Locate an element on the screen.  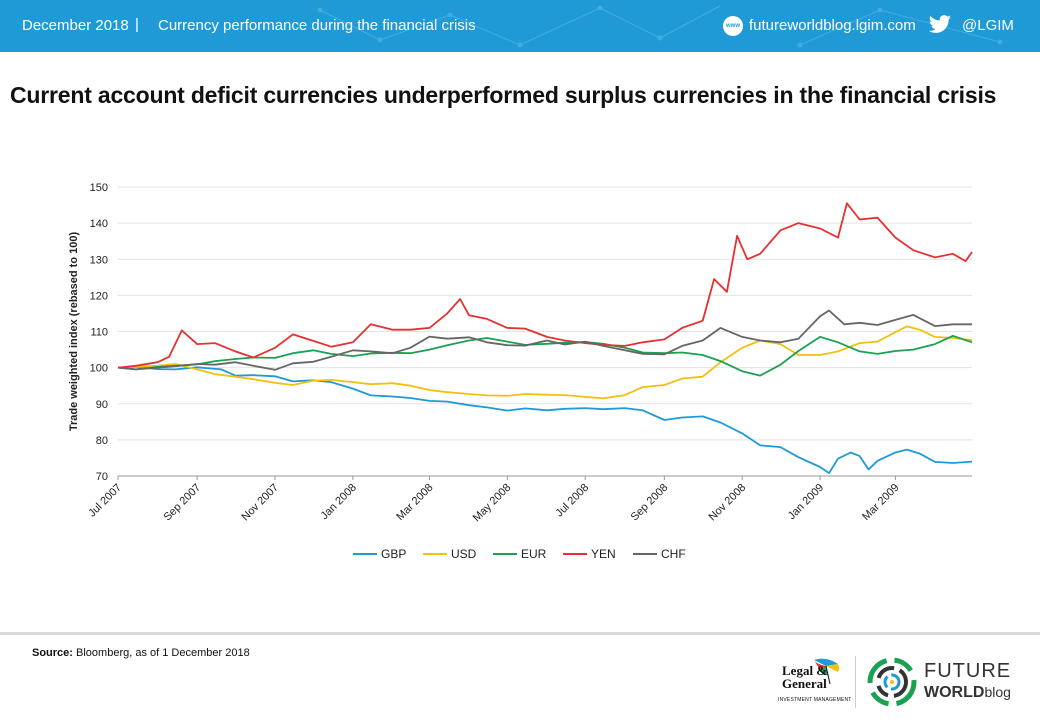
series-line-chf is located at coordinates (544, 340).